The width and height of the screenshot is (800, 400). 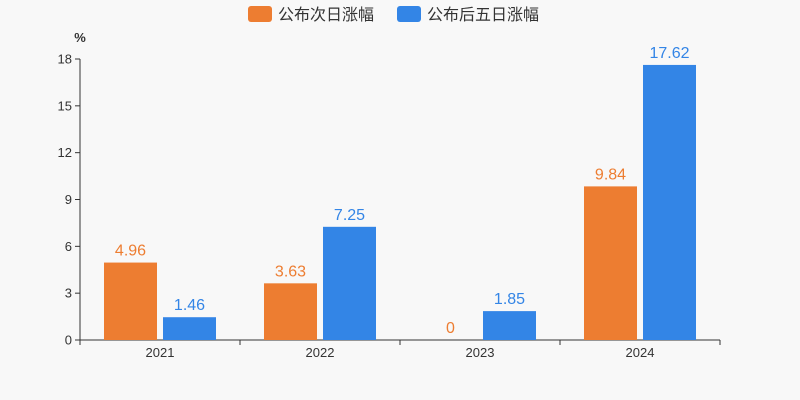 I want to click on value-label-series-1: 0, so click(x=450, y=328).